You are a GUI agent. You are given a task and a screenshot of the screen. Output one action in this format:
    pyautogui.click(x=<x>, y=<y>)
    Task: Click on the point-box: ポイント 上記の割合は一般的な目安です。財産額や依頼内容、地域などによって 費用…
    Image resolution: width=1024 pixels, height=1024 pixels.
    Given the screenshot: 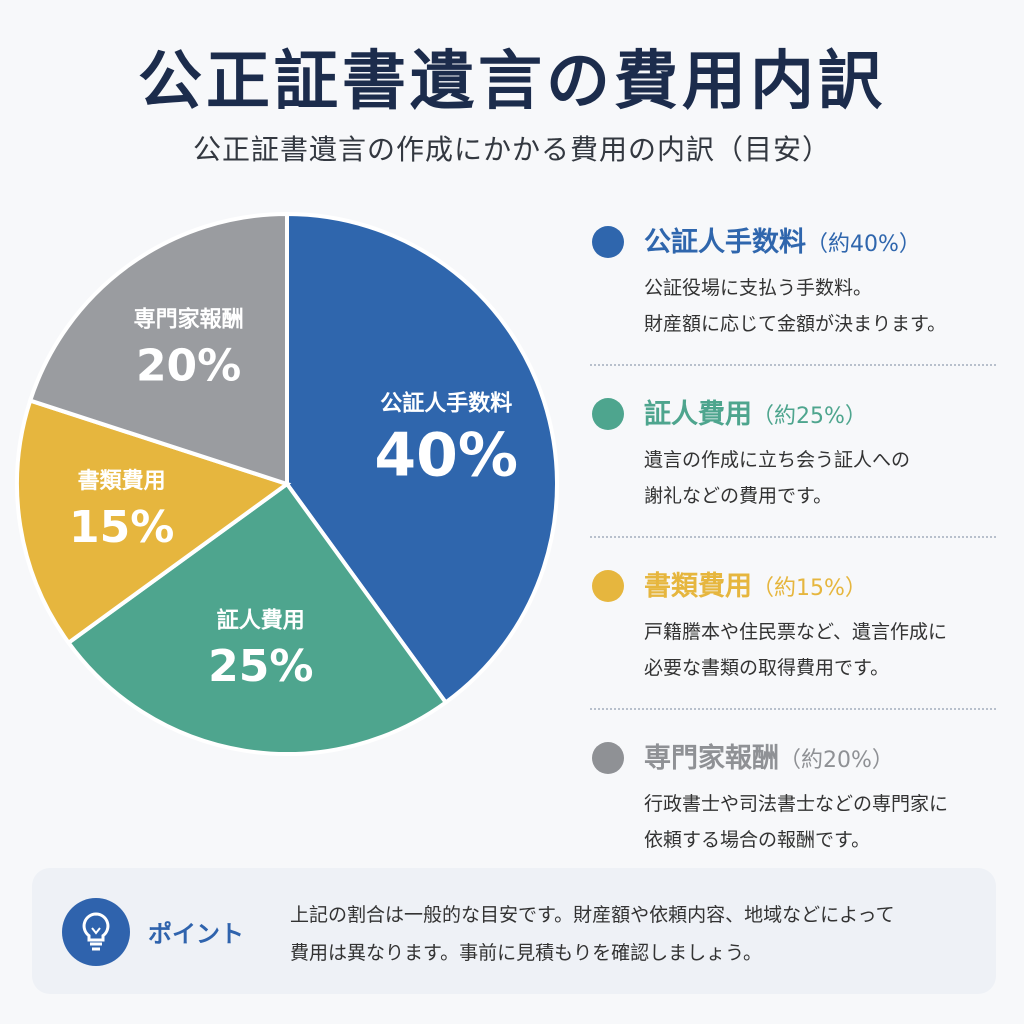 What is the action you would take?
    pyautogui.click(x=514, y=931)
    